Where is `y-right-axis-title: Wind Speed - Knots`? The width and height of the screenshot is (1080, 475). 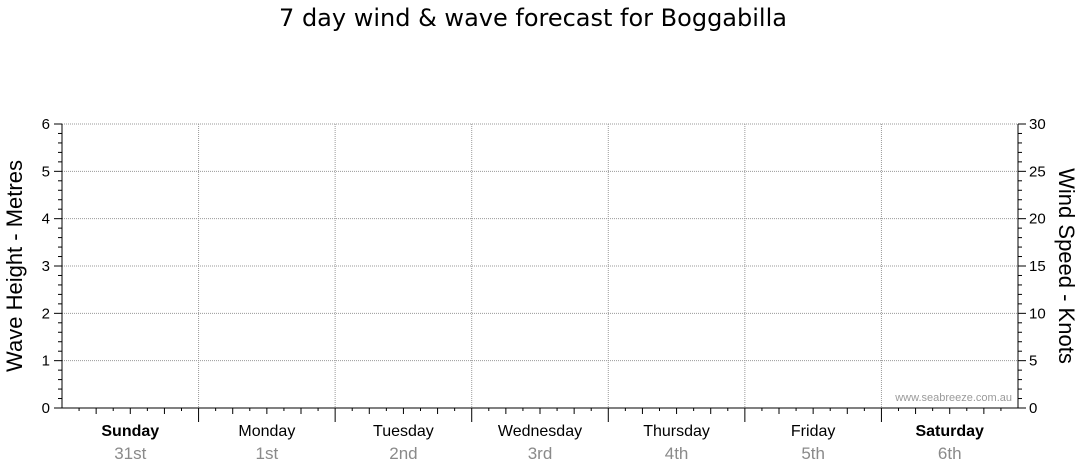 y-right-axis-title: Wind Speed - Knots is located at coordinates (1066, 266).